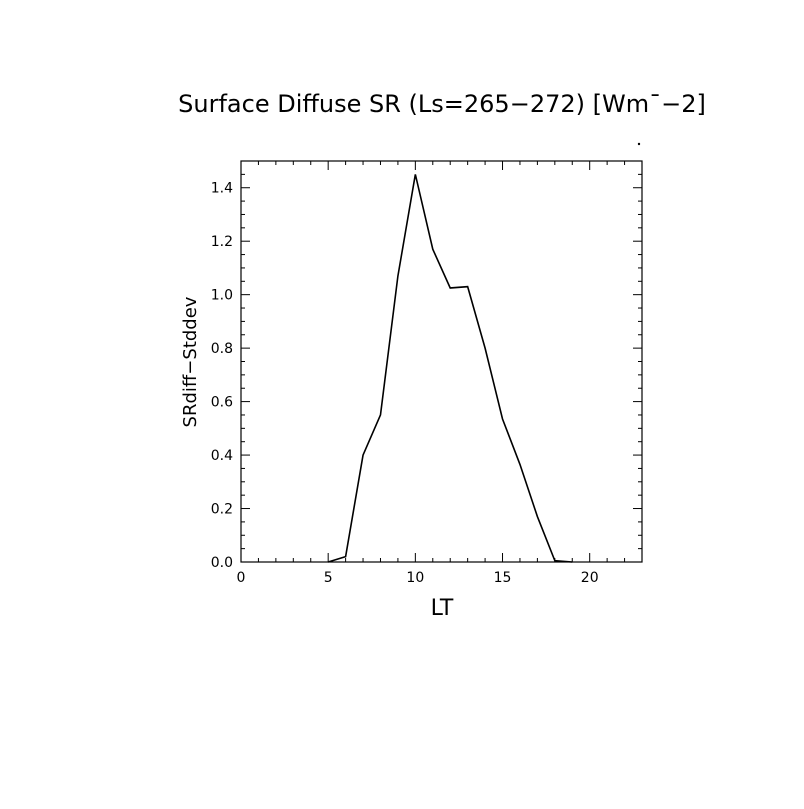 Image resolution: width=804 pixels, height=809 pixels. What do you see at coordinates (442, 608) in the screenshot?
I see `x-axis-label: LT` at bounding box center [442, 608].